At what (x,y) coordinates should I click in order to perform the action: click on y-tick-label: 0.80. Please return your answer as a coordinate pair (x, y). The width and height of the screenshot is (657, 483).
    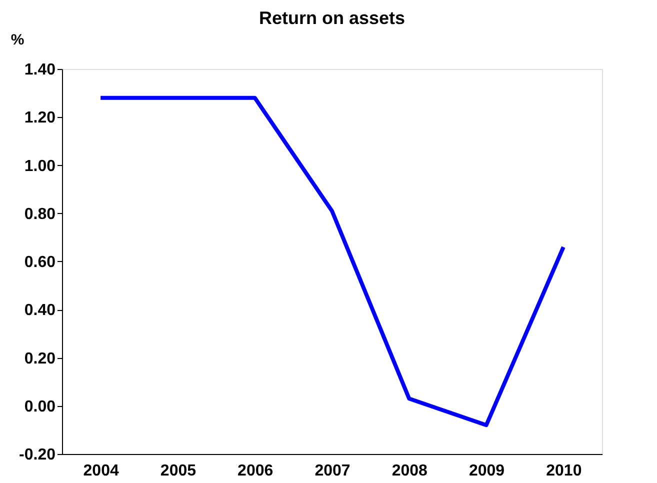
    Looking at the image, I should click on (40, 214).